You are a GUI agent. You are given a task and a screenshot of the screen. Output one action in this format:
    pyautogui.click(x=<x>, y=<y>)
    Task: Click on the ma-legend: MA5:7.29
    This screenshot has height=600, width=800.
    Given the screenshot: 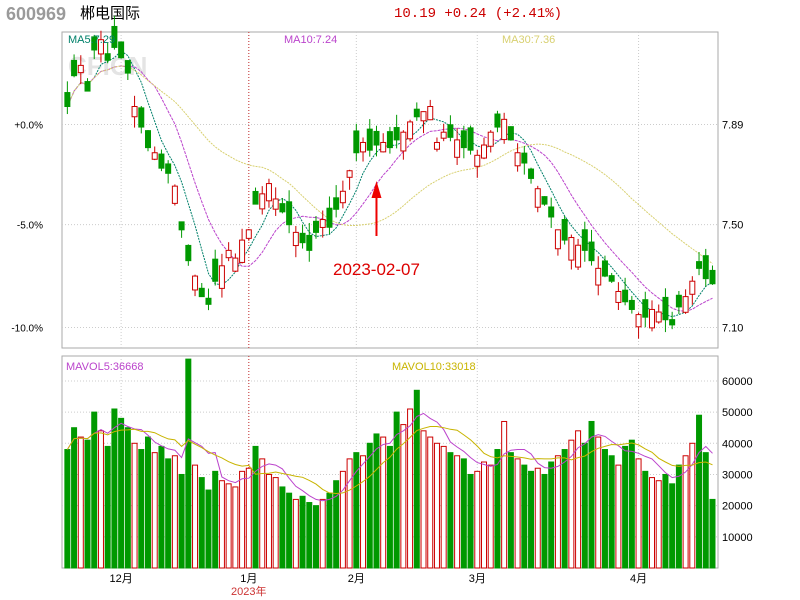 What is the action you would take?
    pyautogui.click(x=91, y=40)
    